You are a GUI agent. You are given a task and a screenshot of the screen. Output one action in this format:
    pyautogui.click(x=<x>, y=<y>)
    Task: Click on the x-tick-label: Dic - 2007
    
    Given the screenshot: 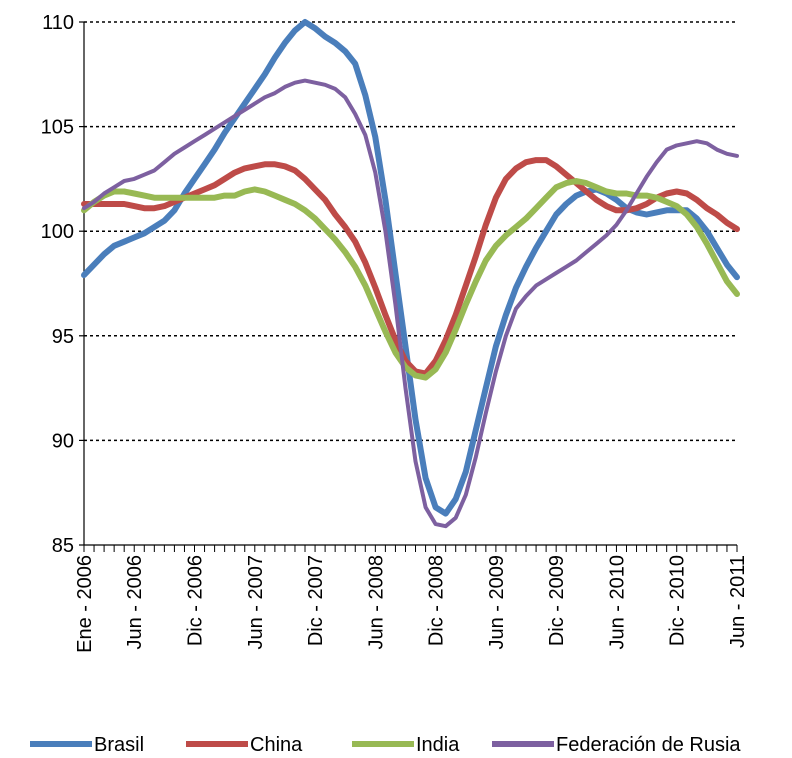 What is the action you would take?
    pyautogui.click(x=316, y=600)
    